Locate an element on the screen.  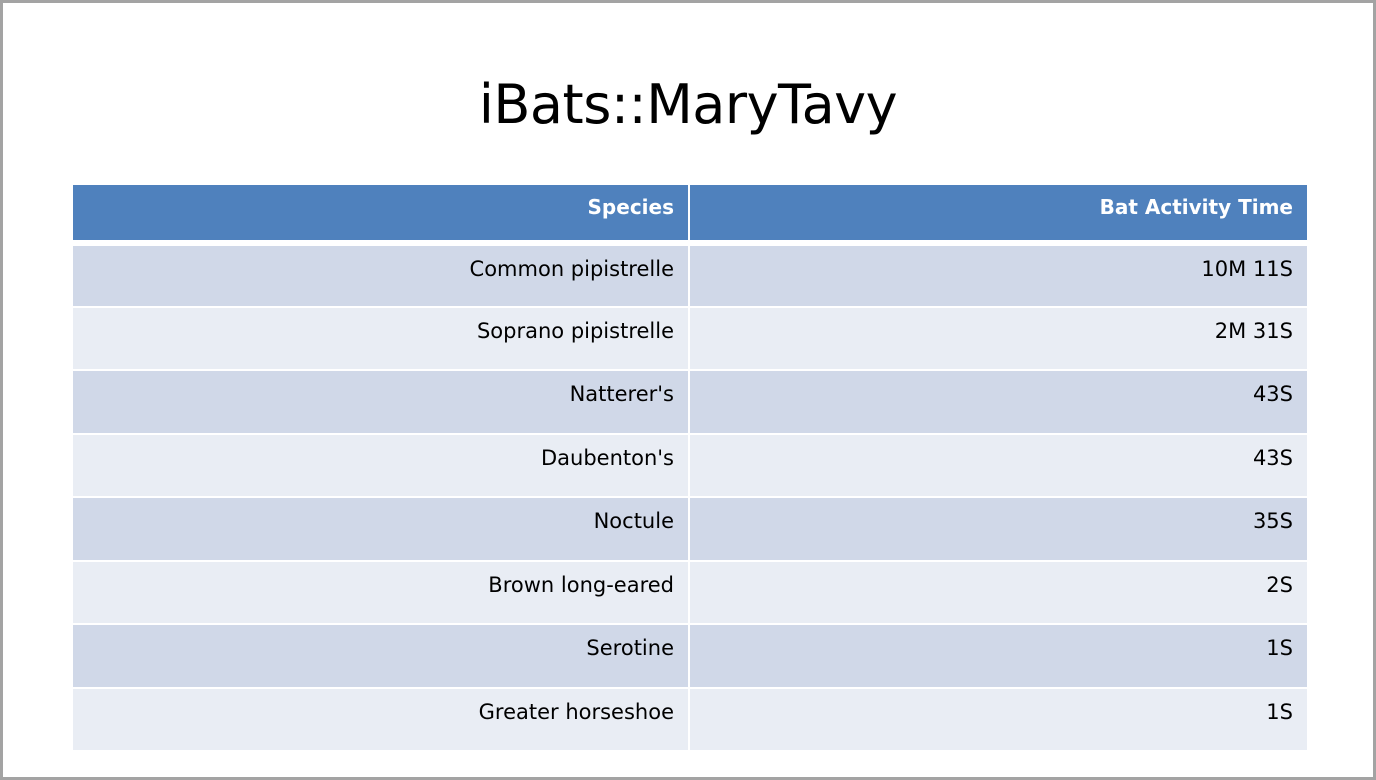
table-row: Greater horseshoe 1S is located at coordinates (690, 719).